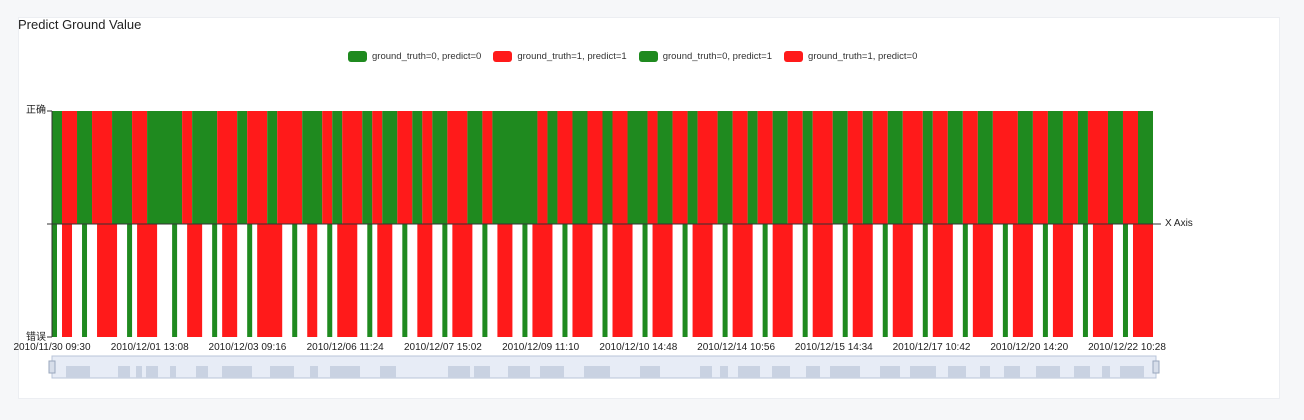  Describe the element at coordinates (794, 56) in the screenshot. I see `legend-swatch-red` at that location.